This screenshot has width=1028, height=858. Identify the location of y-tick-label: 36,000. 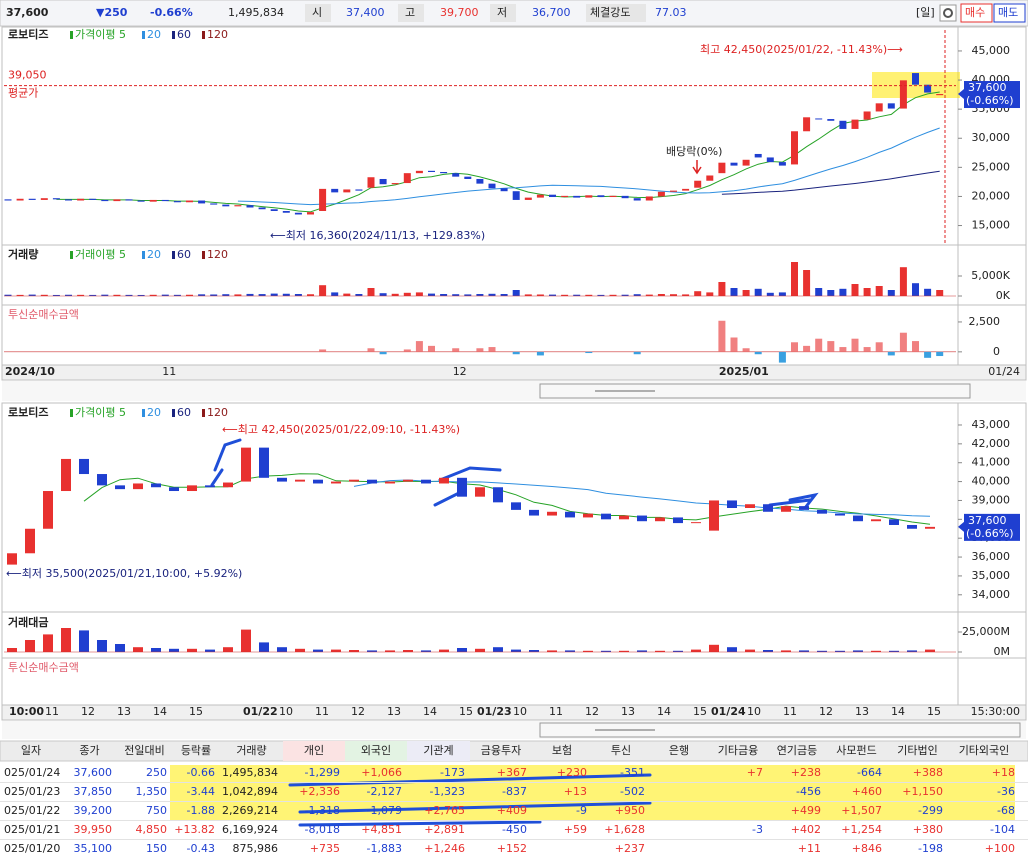
(991, 556).